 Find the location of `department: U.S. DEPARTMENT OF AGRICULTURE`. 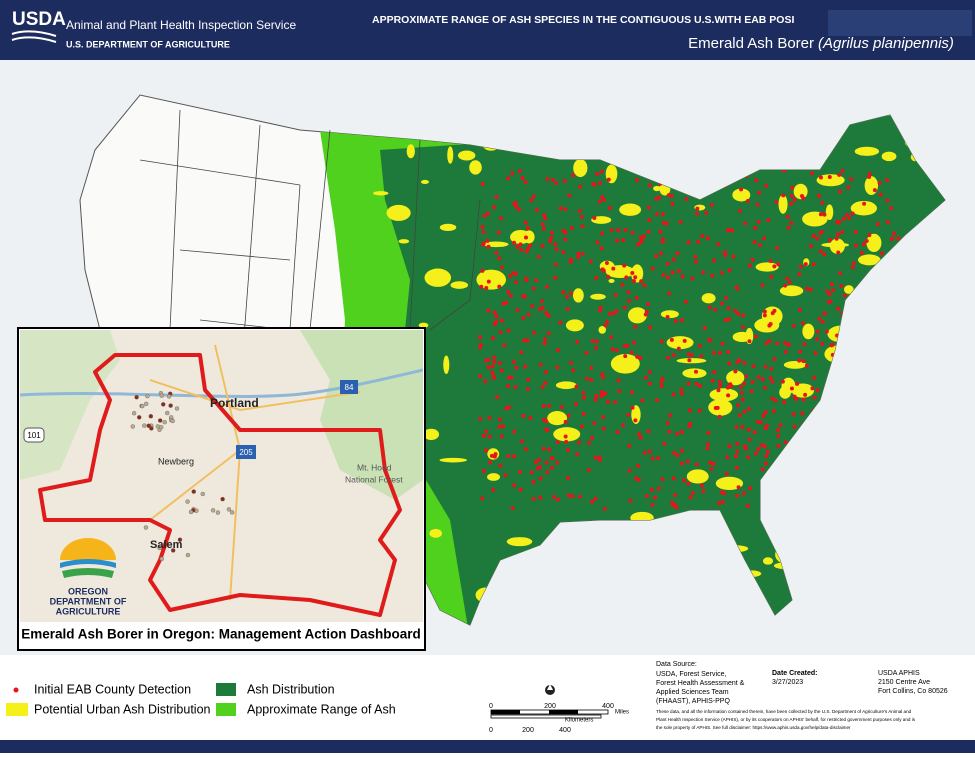

department: U.S. DEPARTMENT OF AGRICULTURE is located at coordinates (148, 44).